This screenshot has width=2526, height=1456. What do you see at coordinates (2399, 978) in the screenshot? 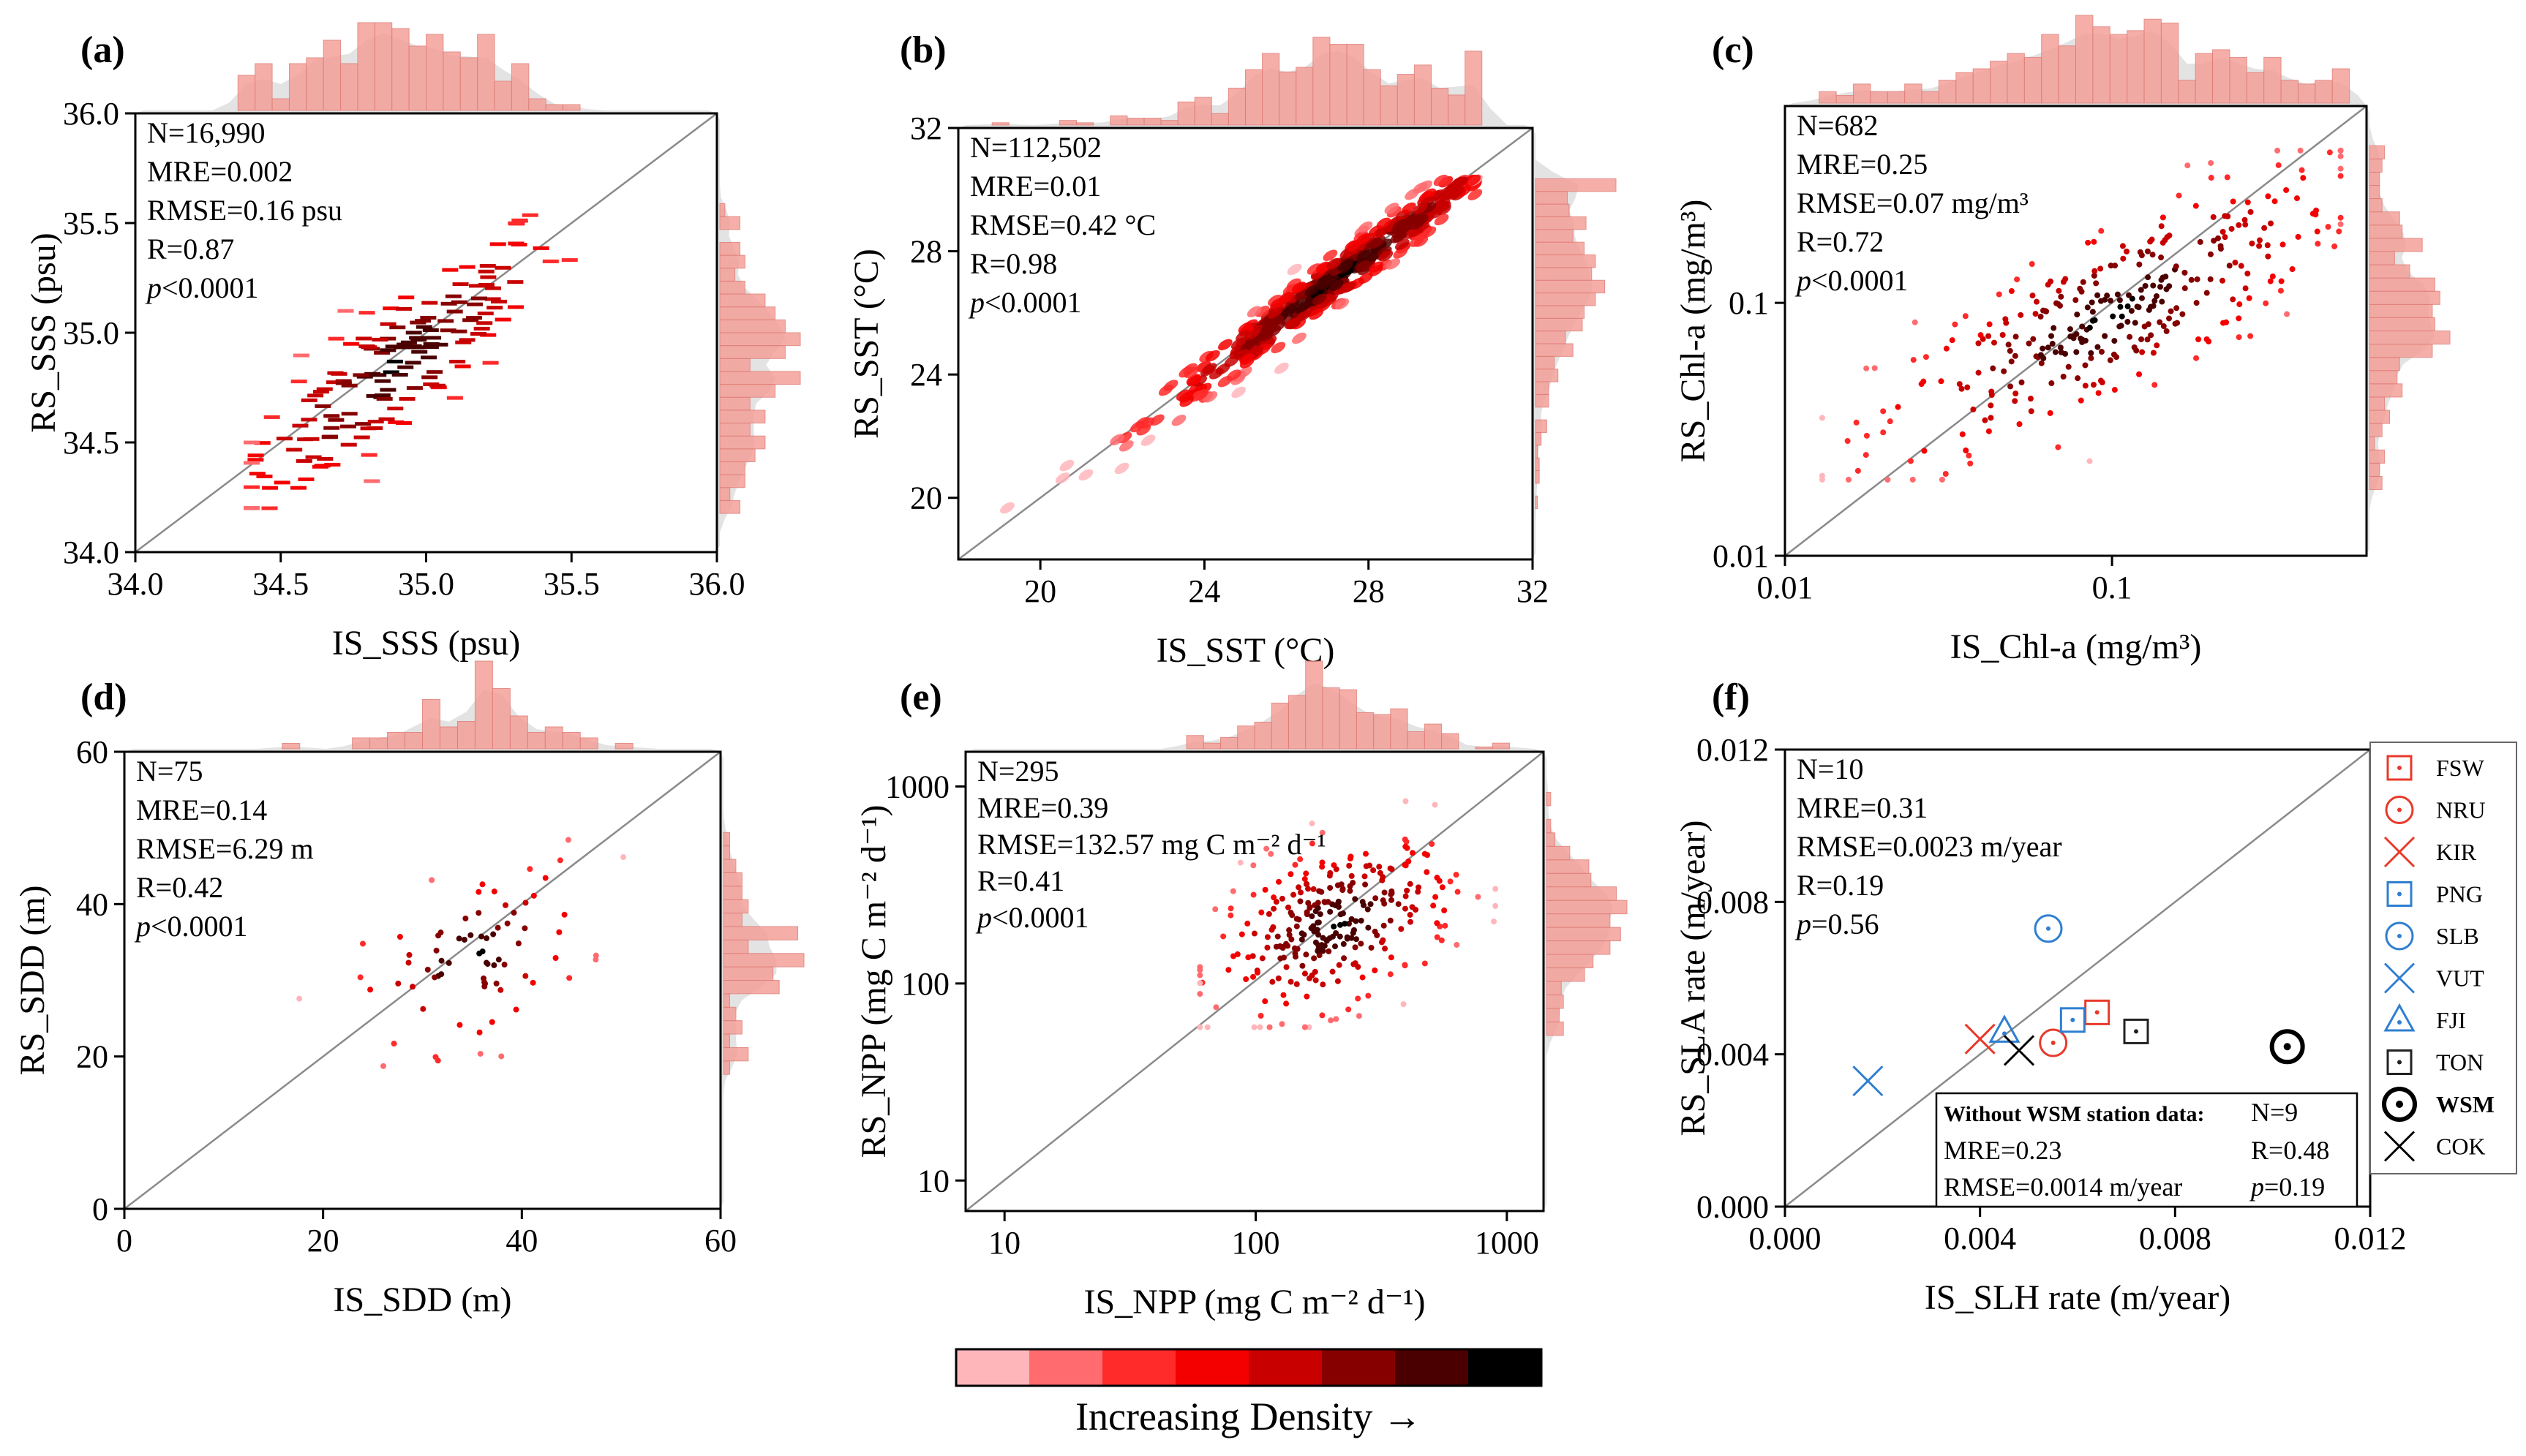
I see `legend-marker-vut` at bounding box center [2399, 978].